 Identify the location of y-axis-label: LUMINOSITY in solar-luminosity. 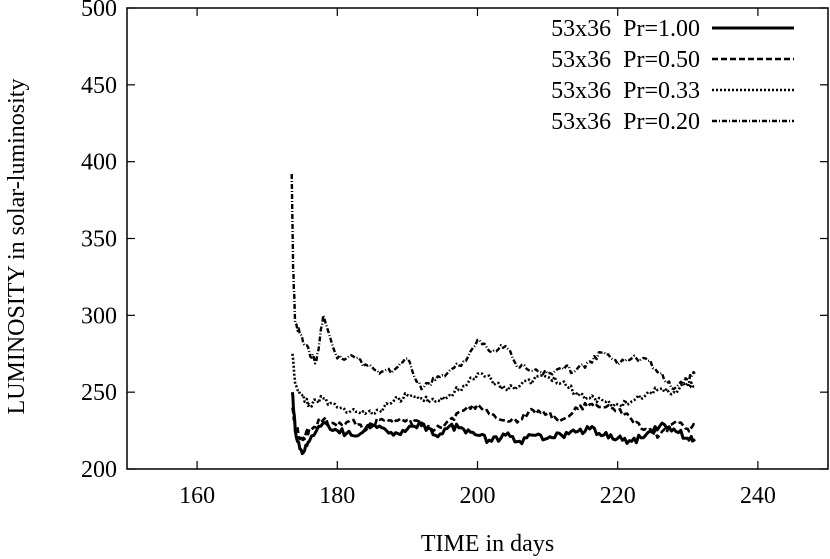
(17, 247).